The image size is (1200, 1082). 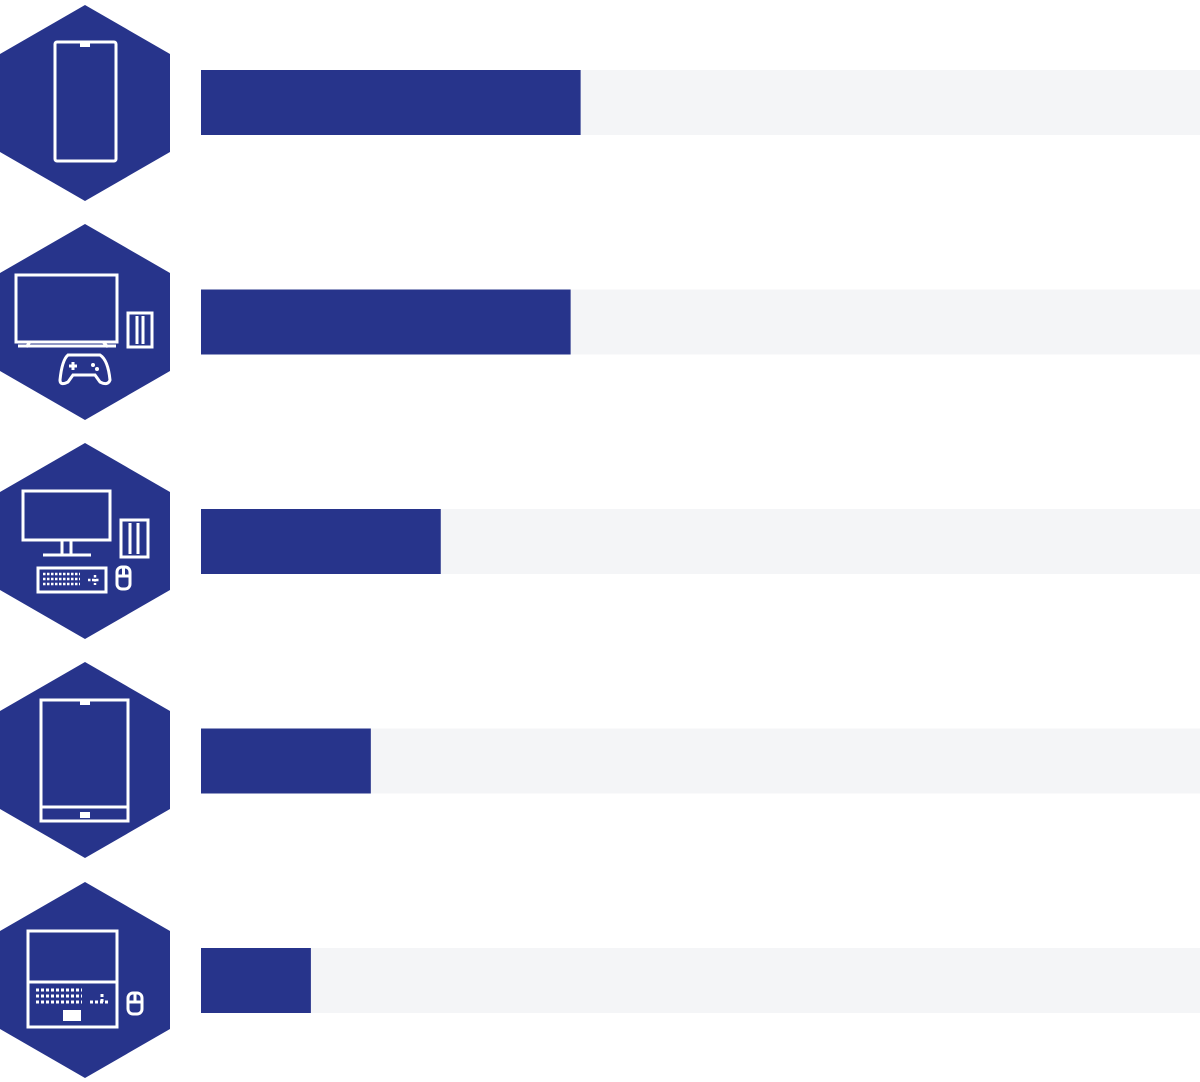 I want to click on desktop-icon, so click(x=85, y=541).